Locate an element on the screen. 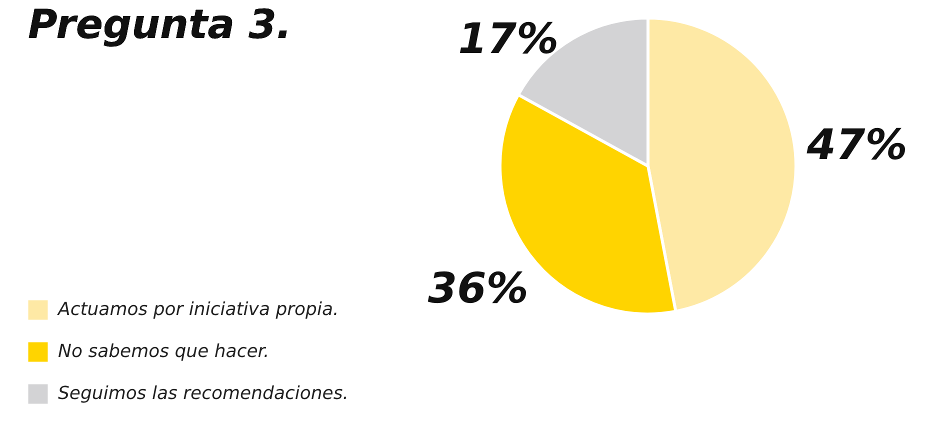  data-label: 17% is located at coordinates (508, 38).